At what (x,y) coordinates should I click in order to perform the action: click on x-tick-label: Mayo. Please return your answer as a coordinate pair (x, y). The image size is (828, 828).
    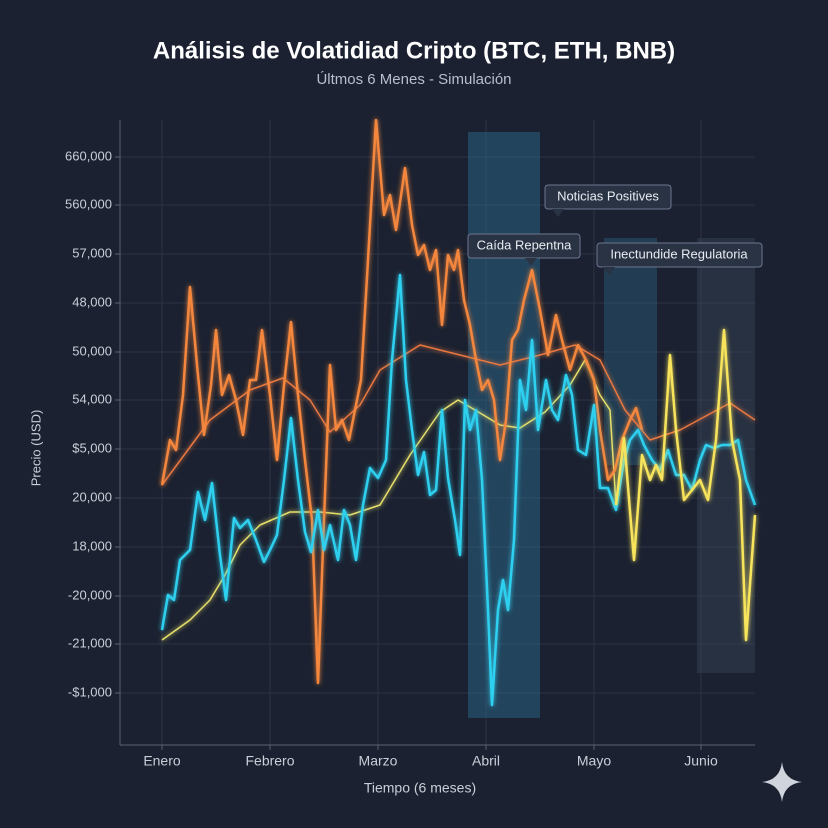
    Looking at the image, I should click on (594, 761).